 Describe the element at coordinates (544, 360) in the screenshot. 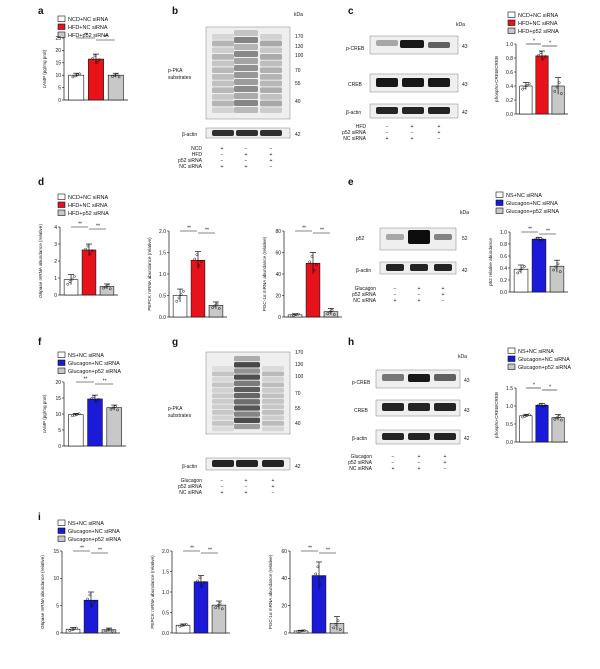

I see `legend-h-label-1: Glucagon+NC siRNA` at that location.